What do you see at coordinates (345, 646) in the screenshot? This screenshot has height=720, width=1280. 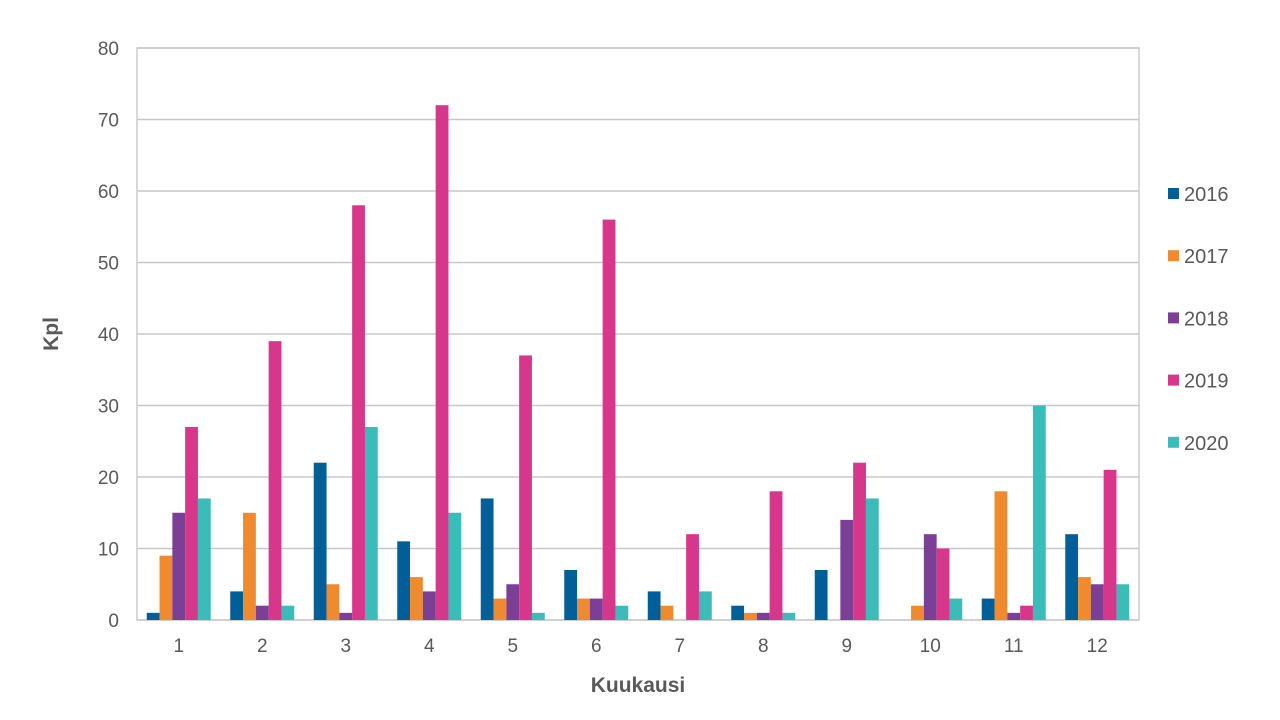 I see `x-tick-label: 3` at bounding box center [345, 646].